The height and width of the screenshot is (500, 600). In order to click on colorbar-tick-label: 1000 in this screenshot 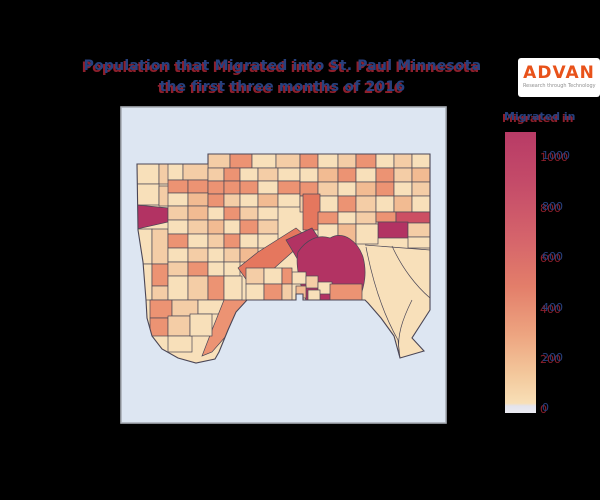, I will do `click(556, 155)`.